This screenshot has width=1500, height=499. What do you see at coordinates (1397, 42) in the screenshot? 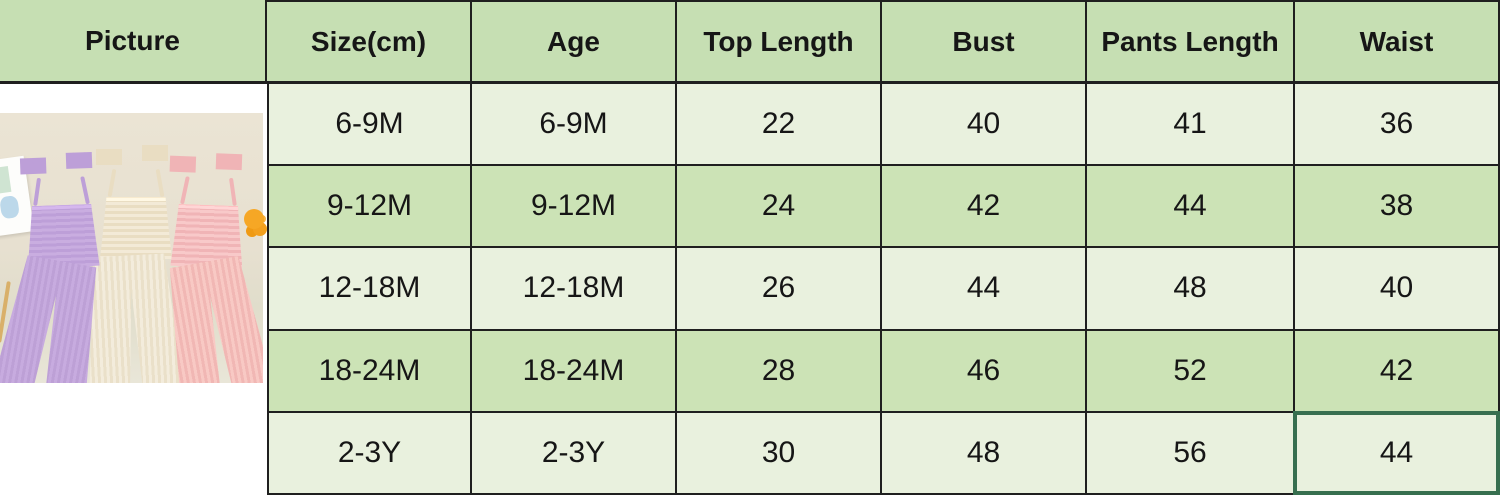
I see `header-waist: Waist` at bounding box center [1397, 42].